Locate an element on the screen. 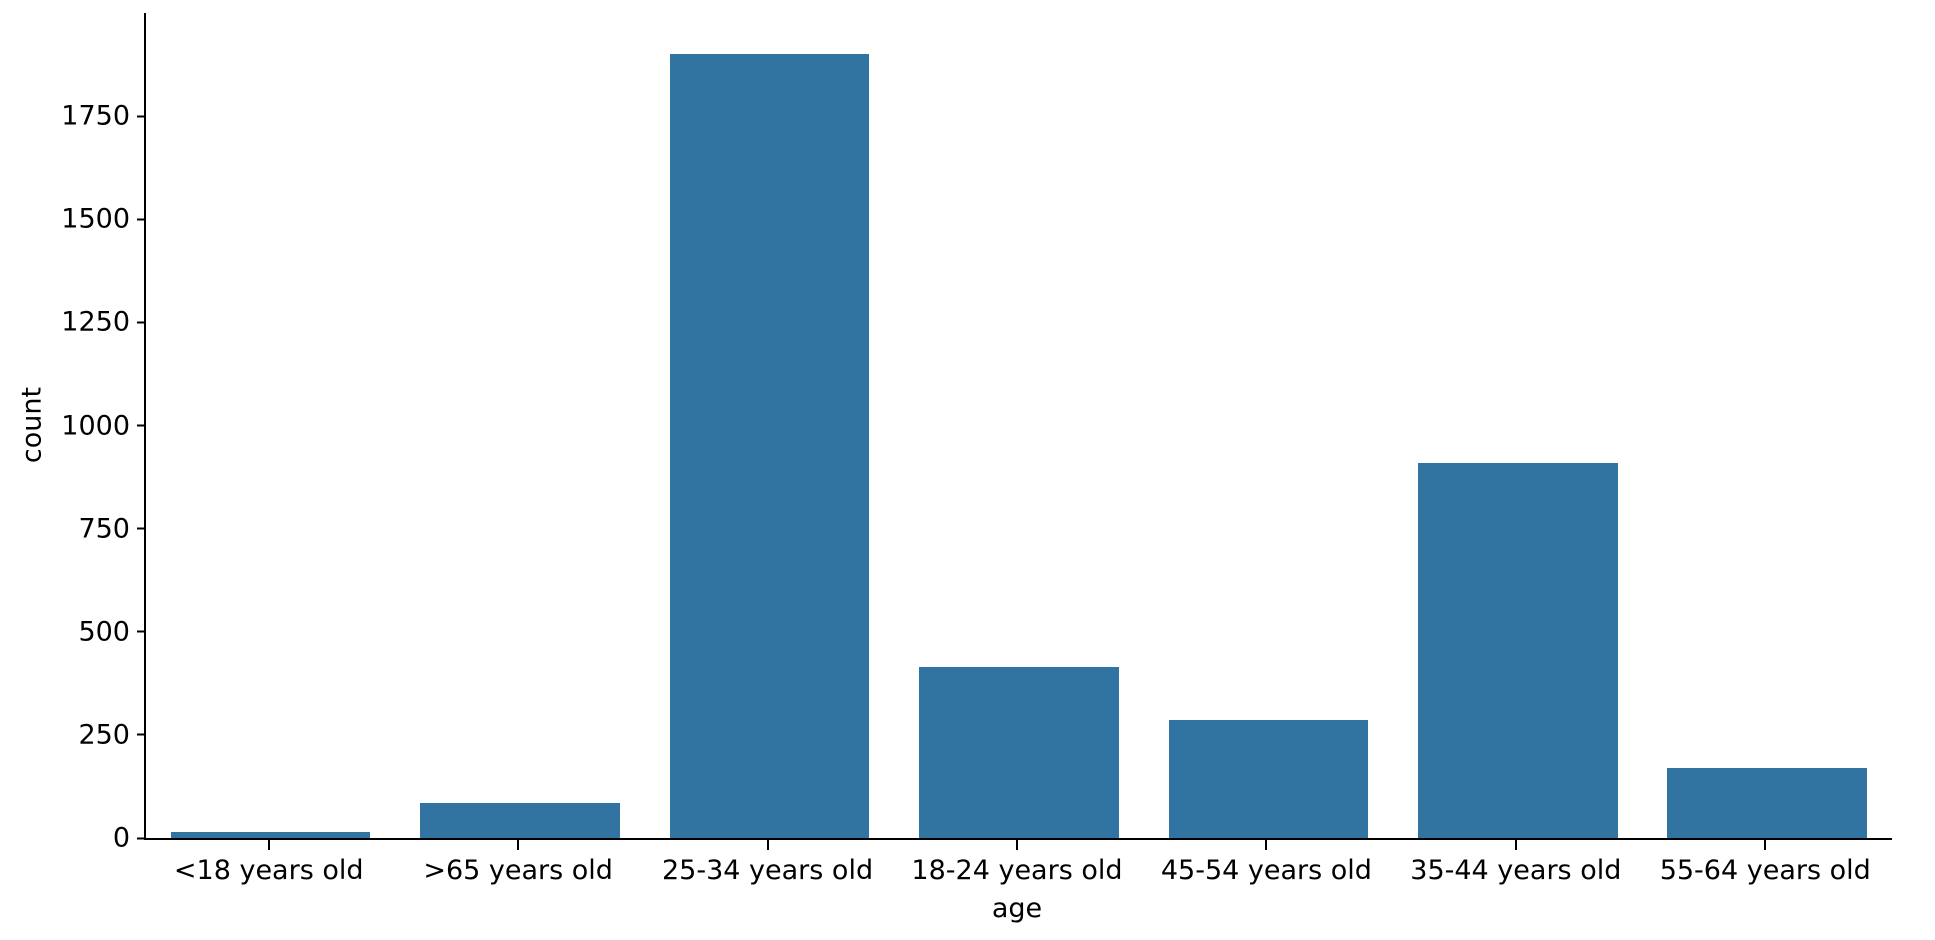 The image size is (1935, 940). x-tick: 45-54 years old is located at coordinates (1266, 863).